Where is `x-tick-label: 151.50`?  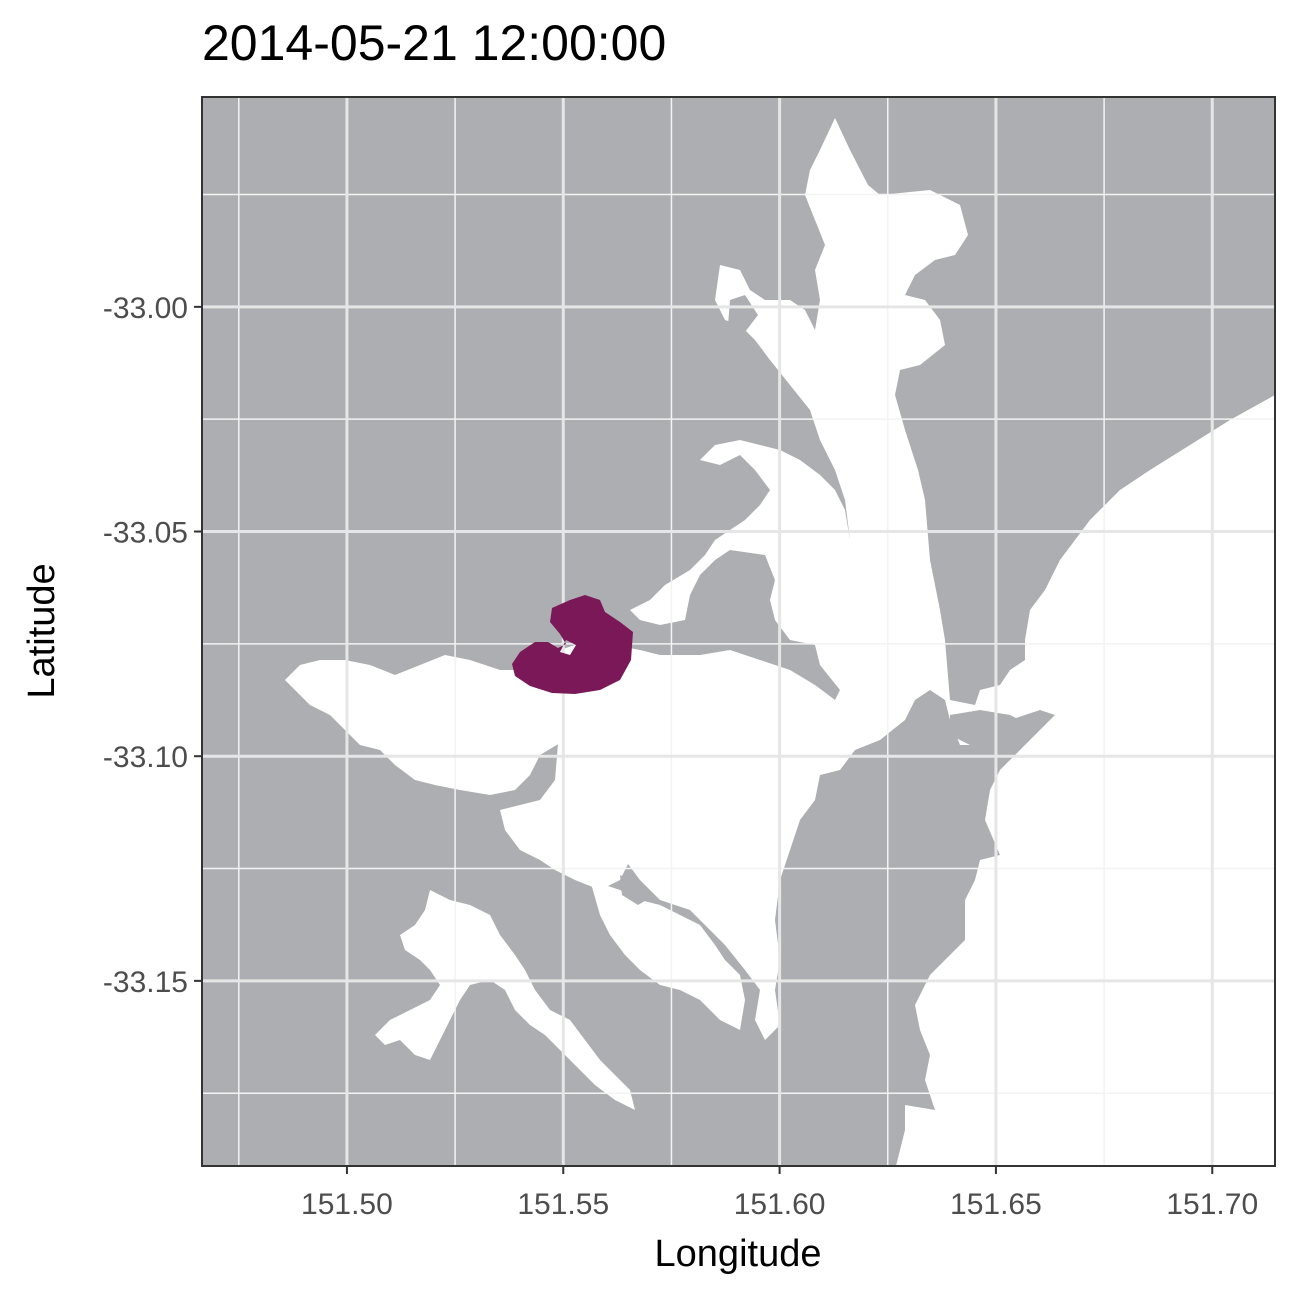
x-tick-label: 151.50 is located at coordinates (347, 1204).